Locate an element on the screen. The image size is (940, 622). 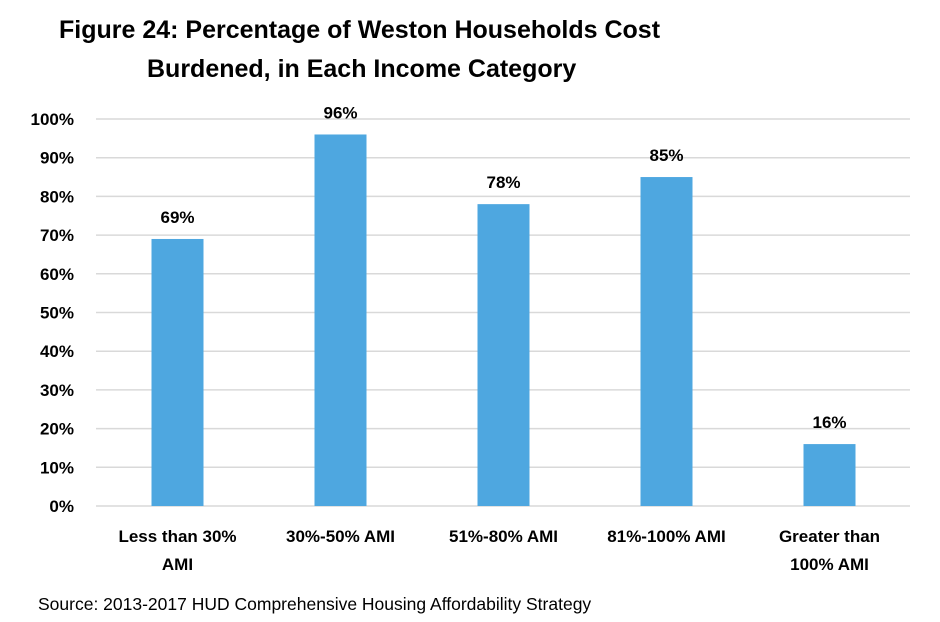
data-label: 96% is located at coordinates (340, 112).